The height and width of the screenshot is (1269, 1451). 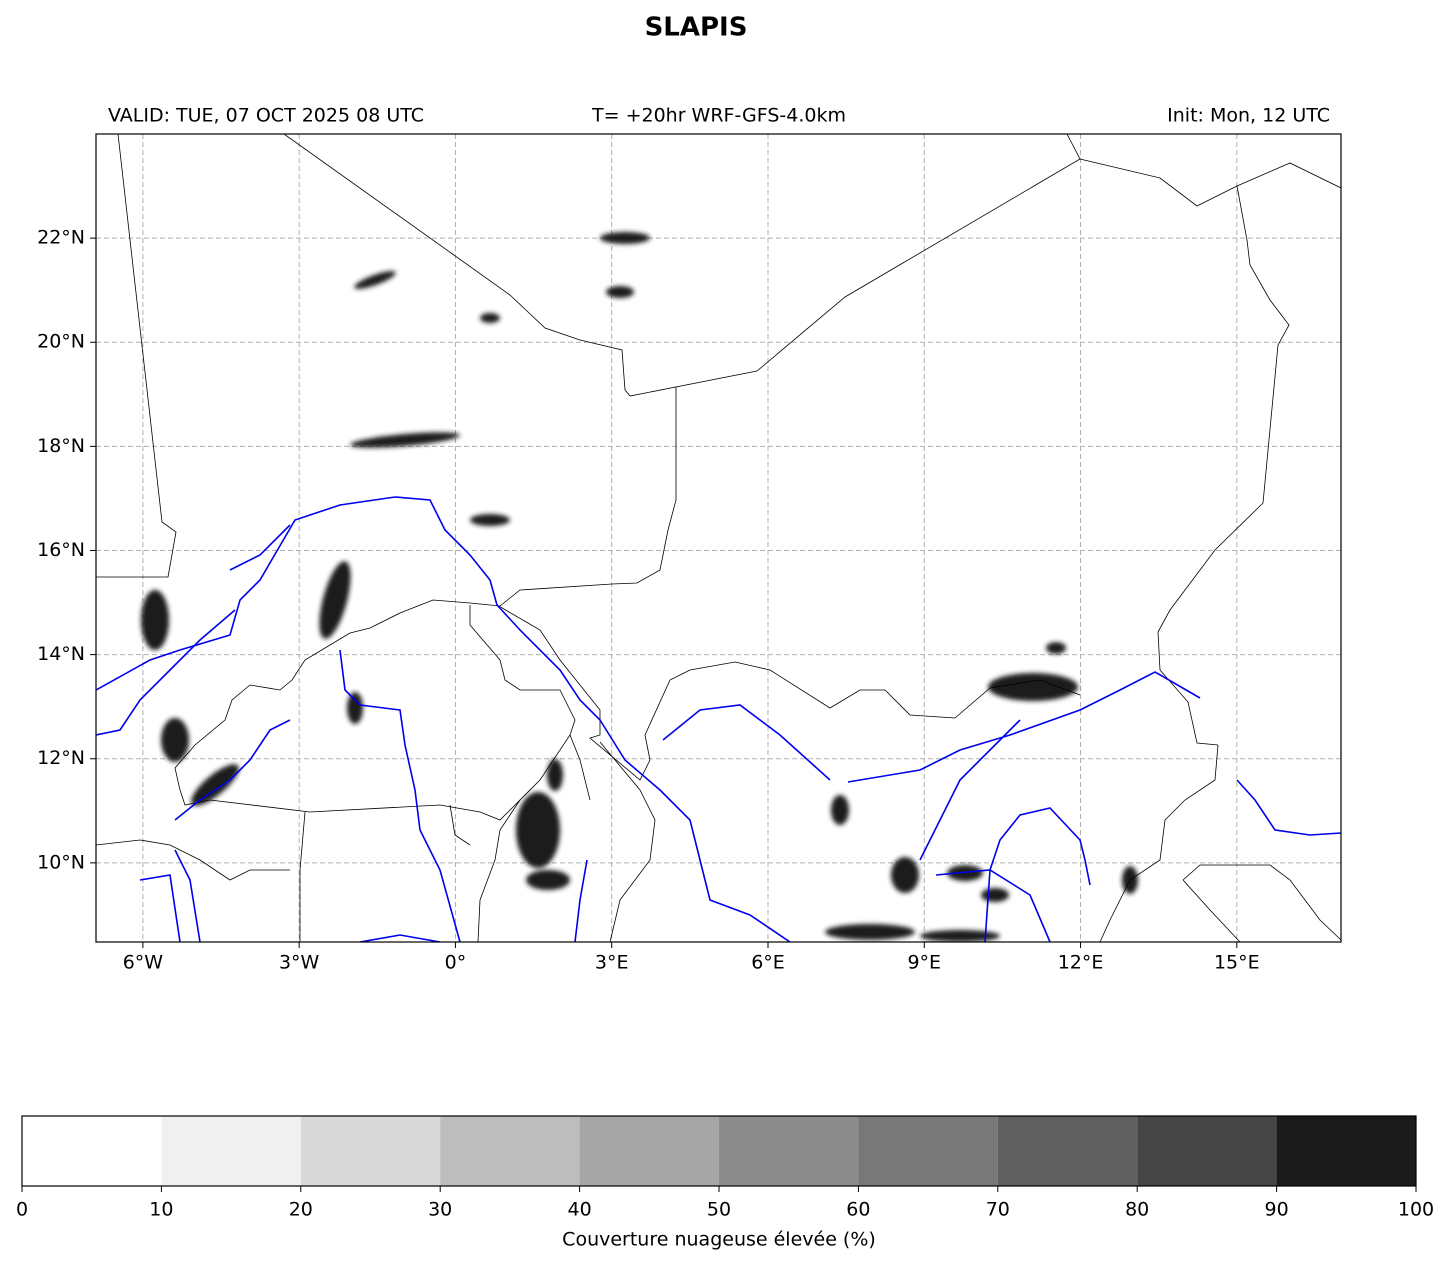 What do you see at coordinates (301, 1210) in the screenshot?
I see `colorbar-tick-label: 20` at bounding box center [301, 1210].